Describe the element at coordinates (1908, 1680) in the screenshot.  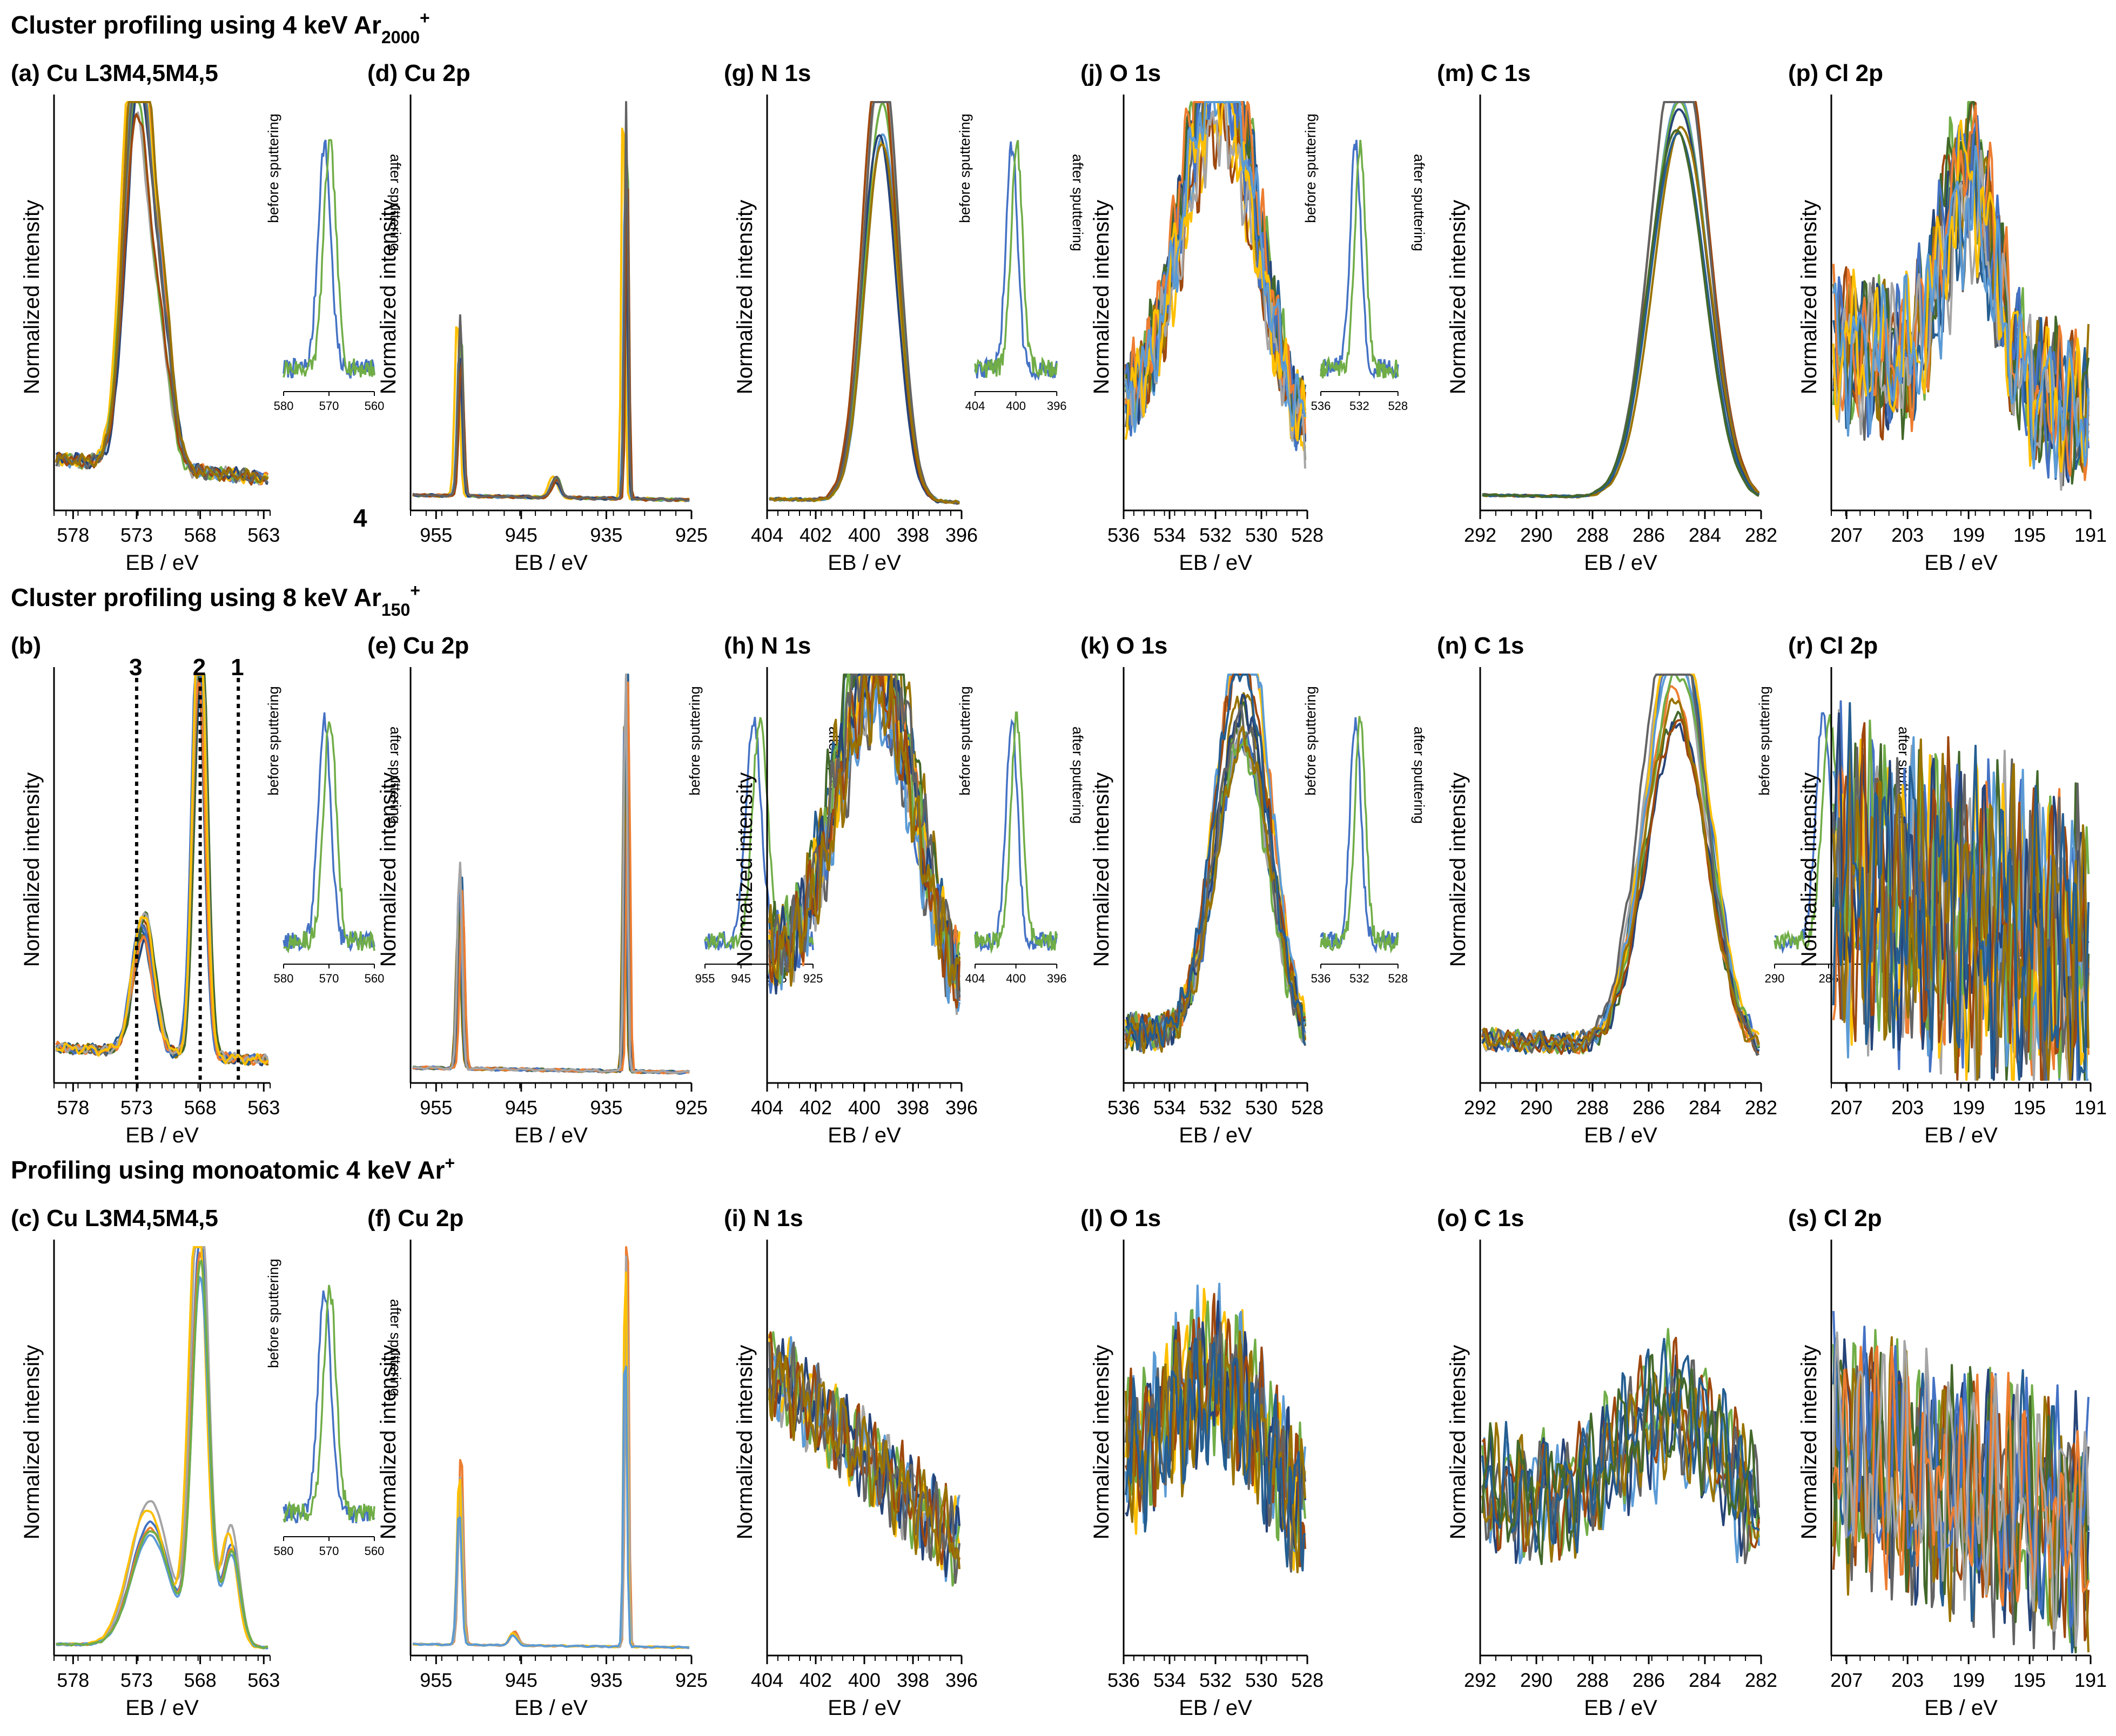
I see `x-tick-label-s: 203` at that location.